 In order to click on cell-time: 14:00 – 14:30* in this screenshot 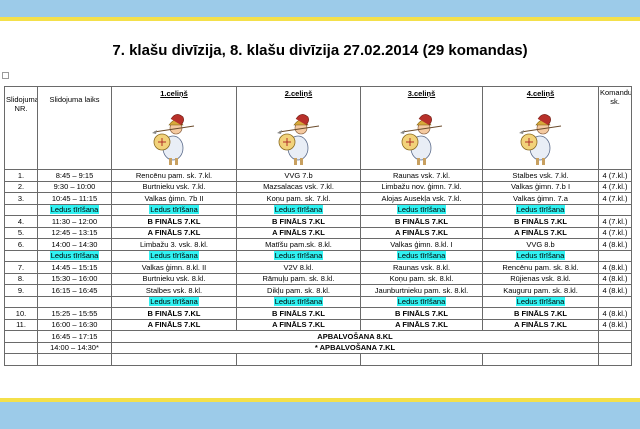, I will do `click(74, 347)`.